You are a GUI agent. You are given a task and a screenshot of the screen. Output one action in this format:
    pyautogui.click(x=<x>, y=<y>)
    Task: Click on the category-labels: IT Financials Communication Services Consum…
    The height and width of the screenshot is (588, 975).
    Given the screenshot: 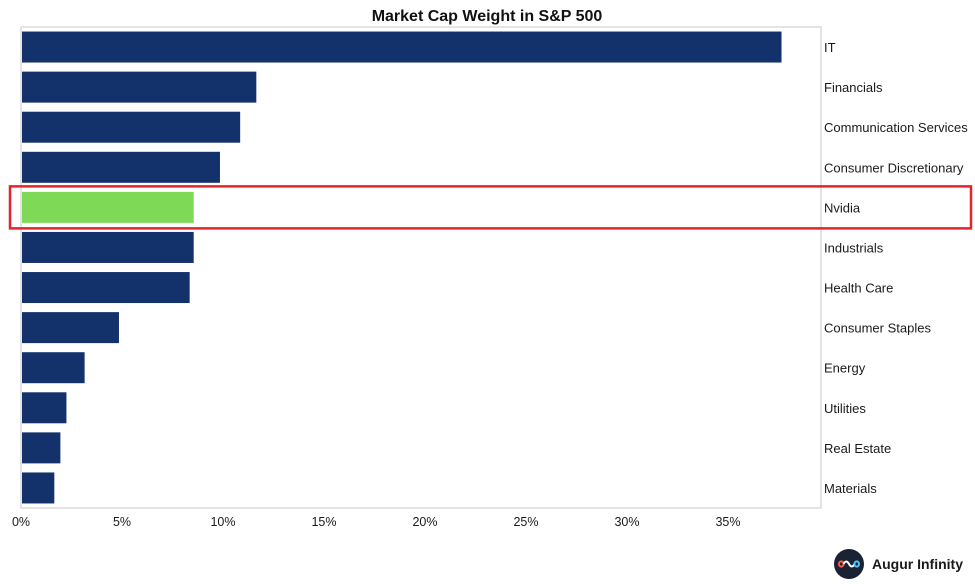 What is the action you would take?
    pyautogui.click(x=896, y=268)
    